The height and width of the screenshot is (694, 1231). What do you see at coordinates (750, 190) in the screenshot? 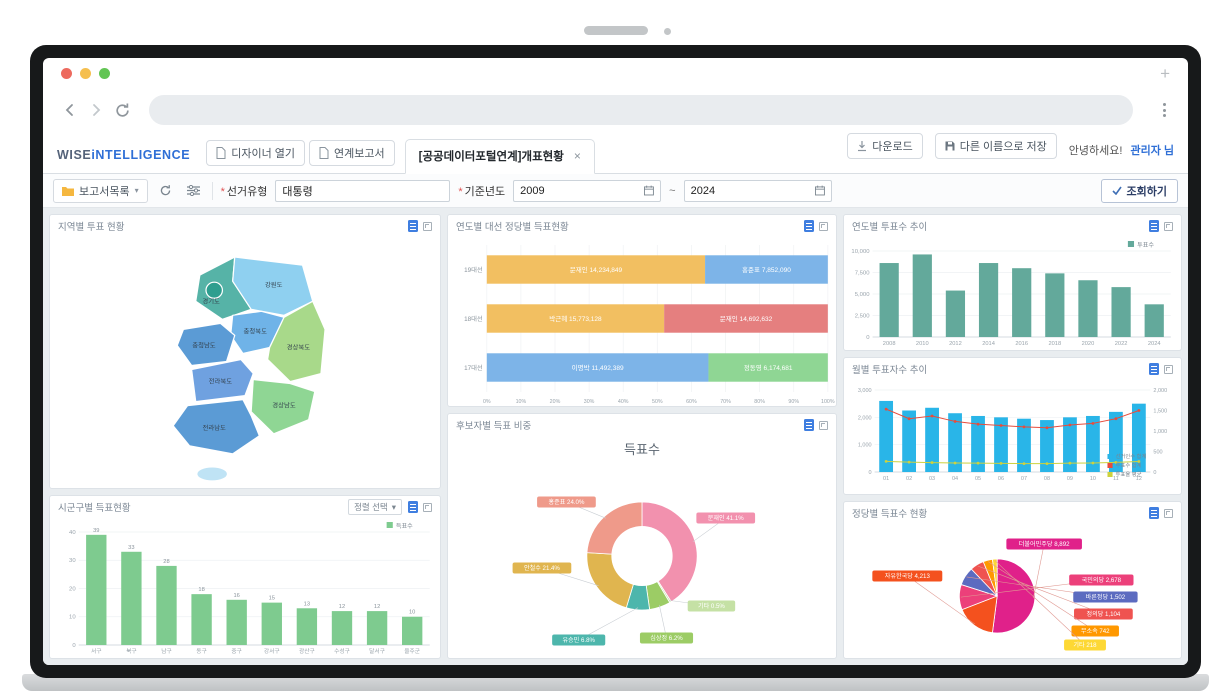
I see `year-to-value` at bounding box center [750, 190].